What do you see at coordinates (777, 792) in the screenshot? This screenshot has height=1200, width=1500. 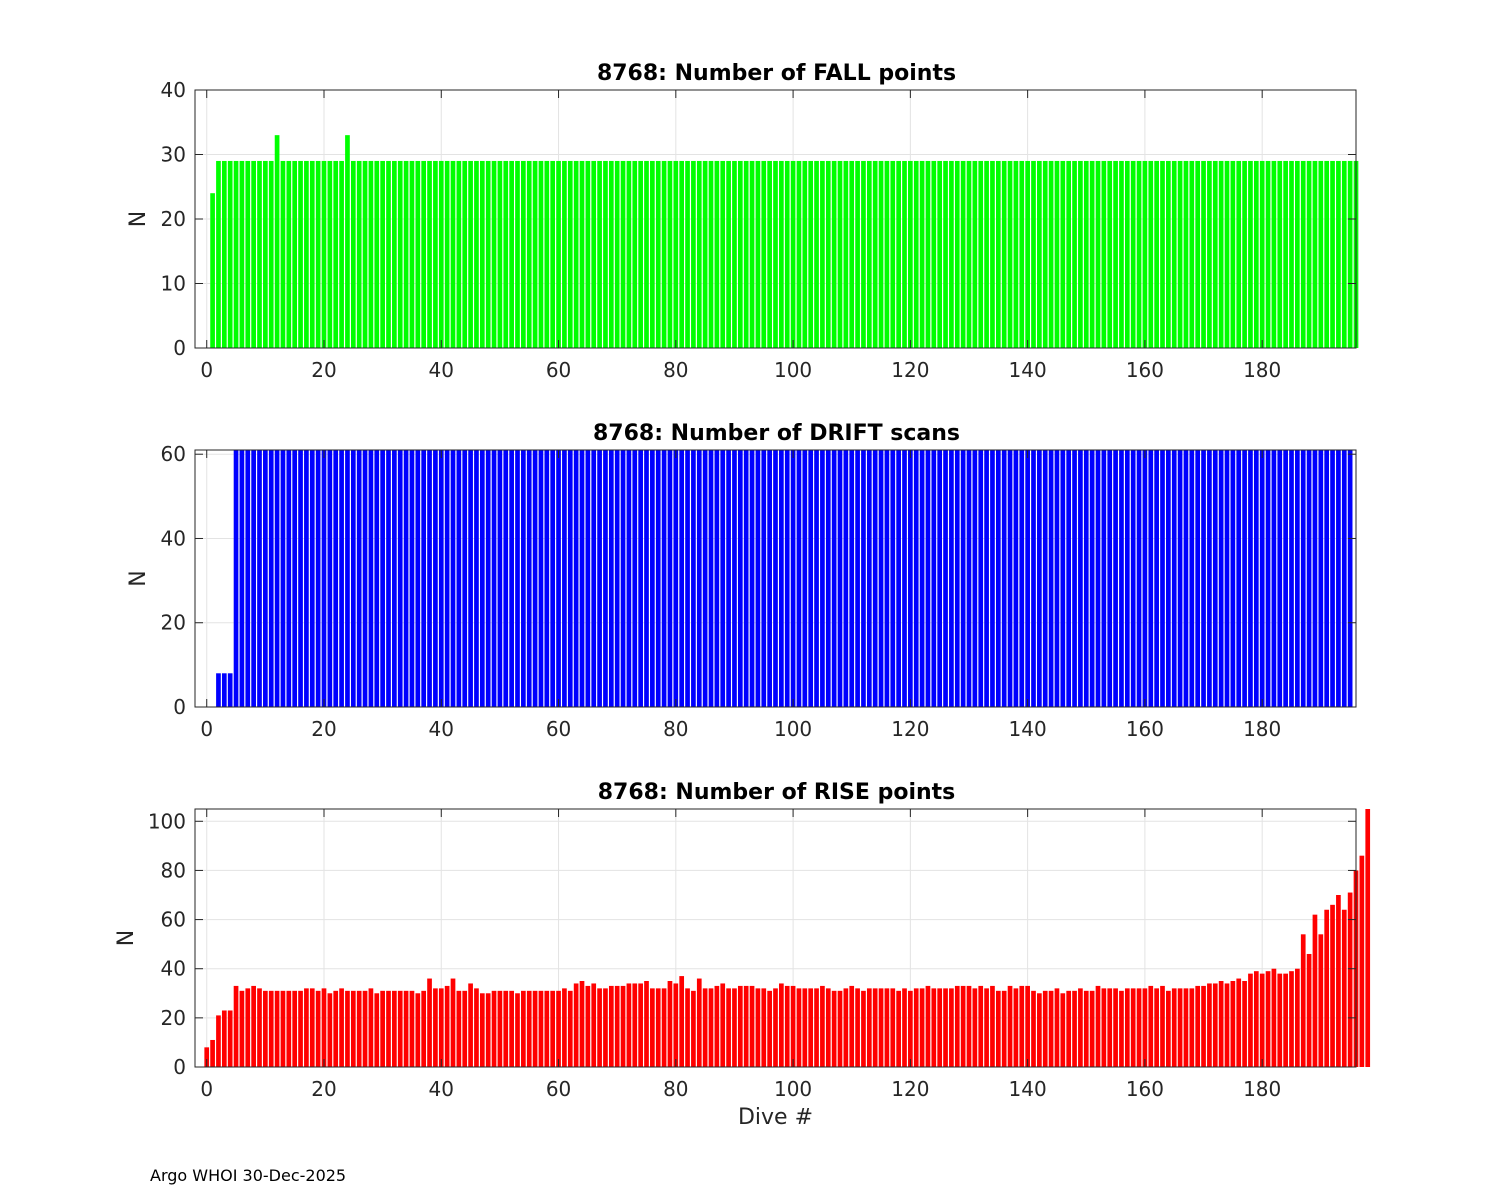 I see `chart-title: 8768: Number of RISE points` at bounding box center [777, 792].